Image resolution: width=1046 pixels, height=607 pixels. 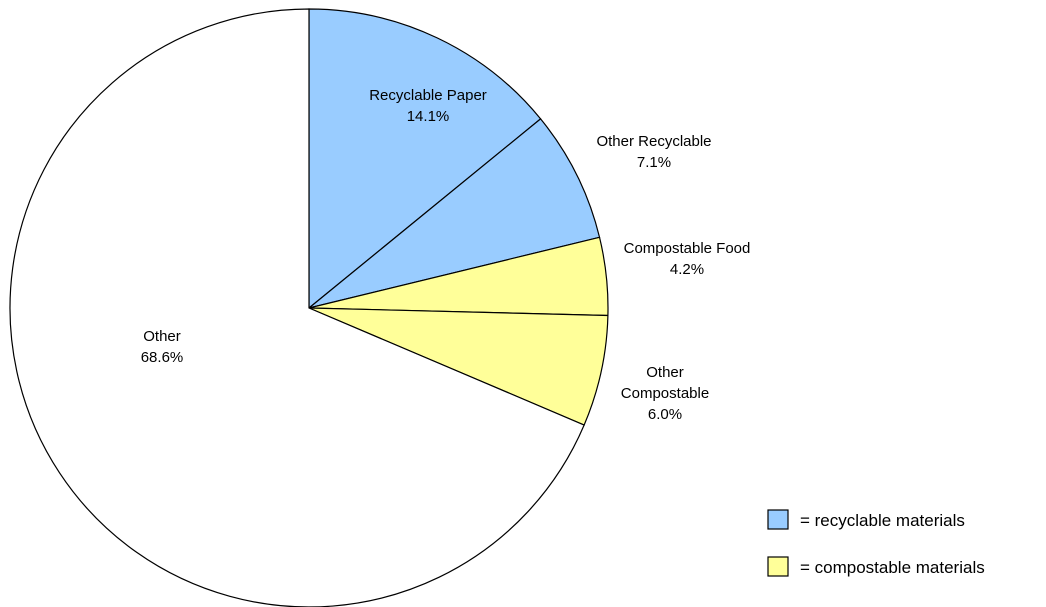 I want to click on legend-swatch-recyclable, so click(x=778, y=519).